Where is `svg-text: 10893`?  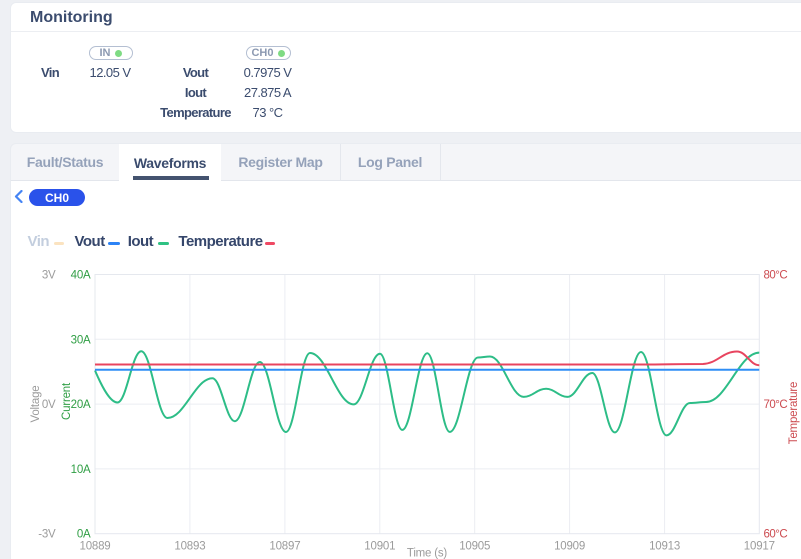 svg-text: 10893 is located at coordinates (189, 547).